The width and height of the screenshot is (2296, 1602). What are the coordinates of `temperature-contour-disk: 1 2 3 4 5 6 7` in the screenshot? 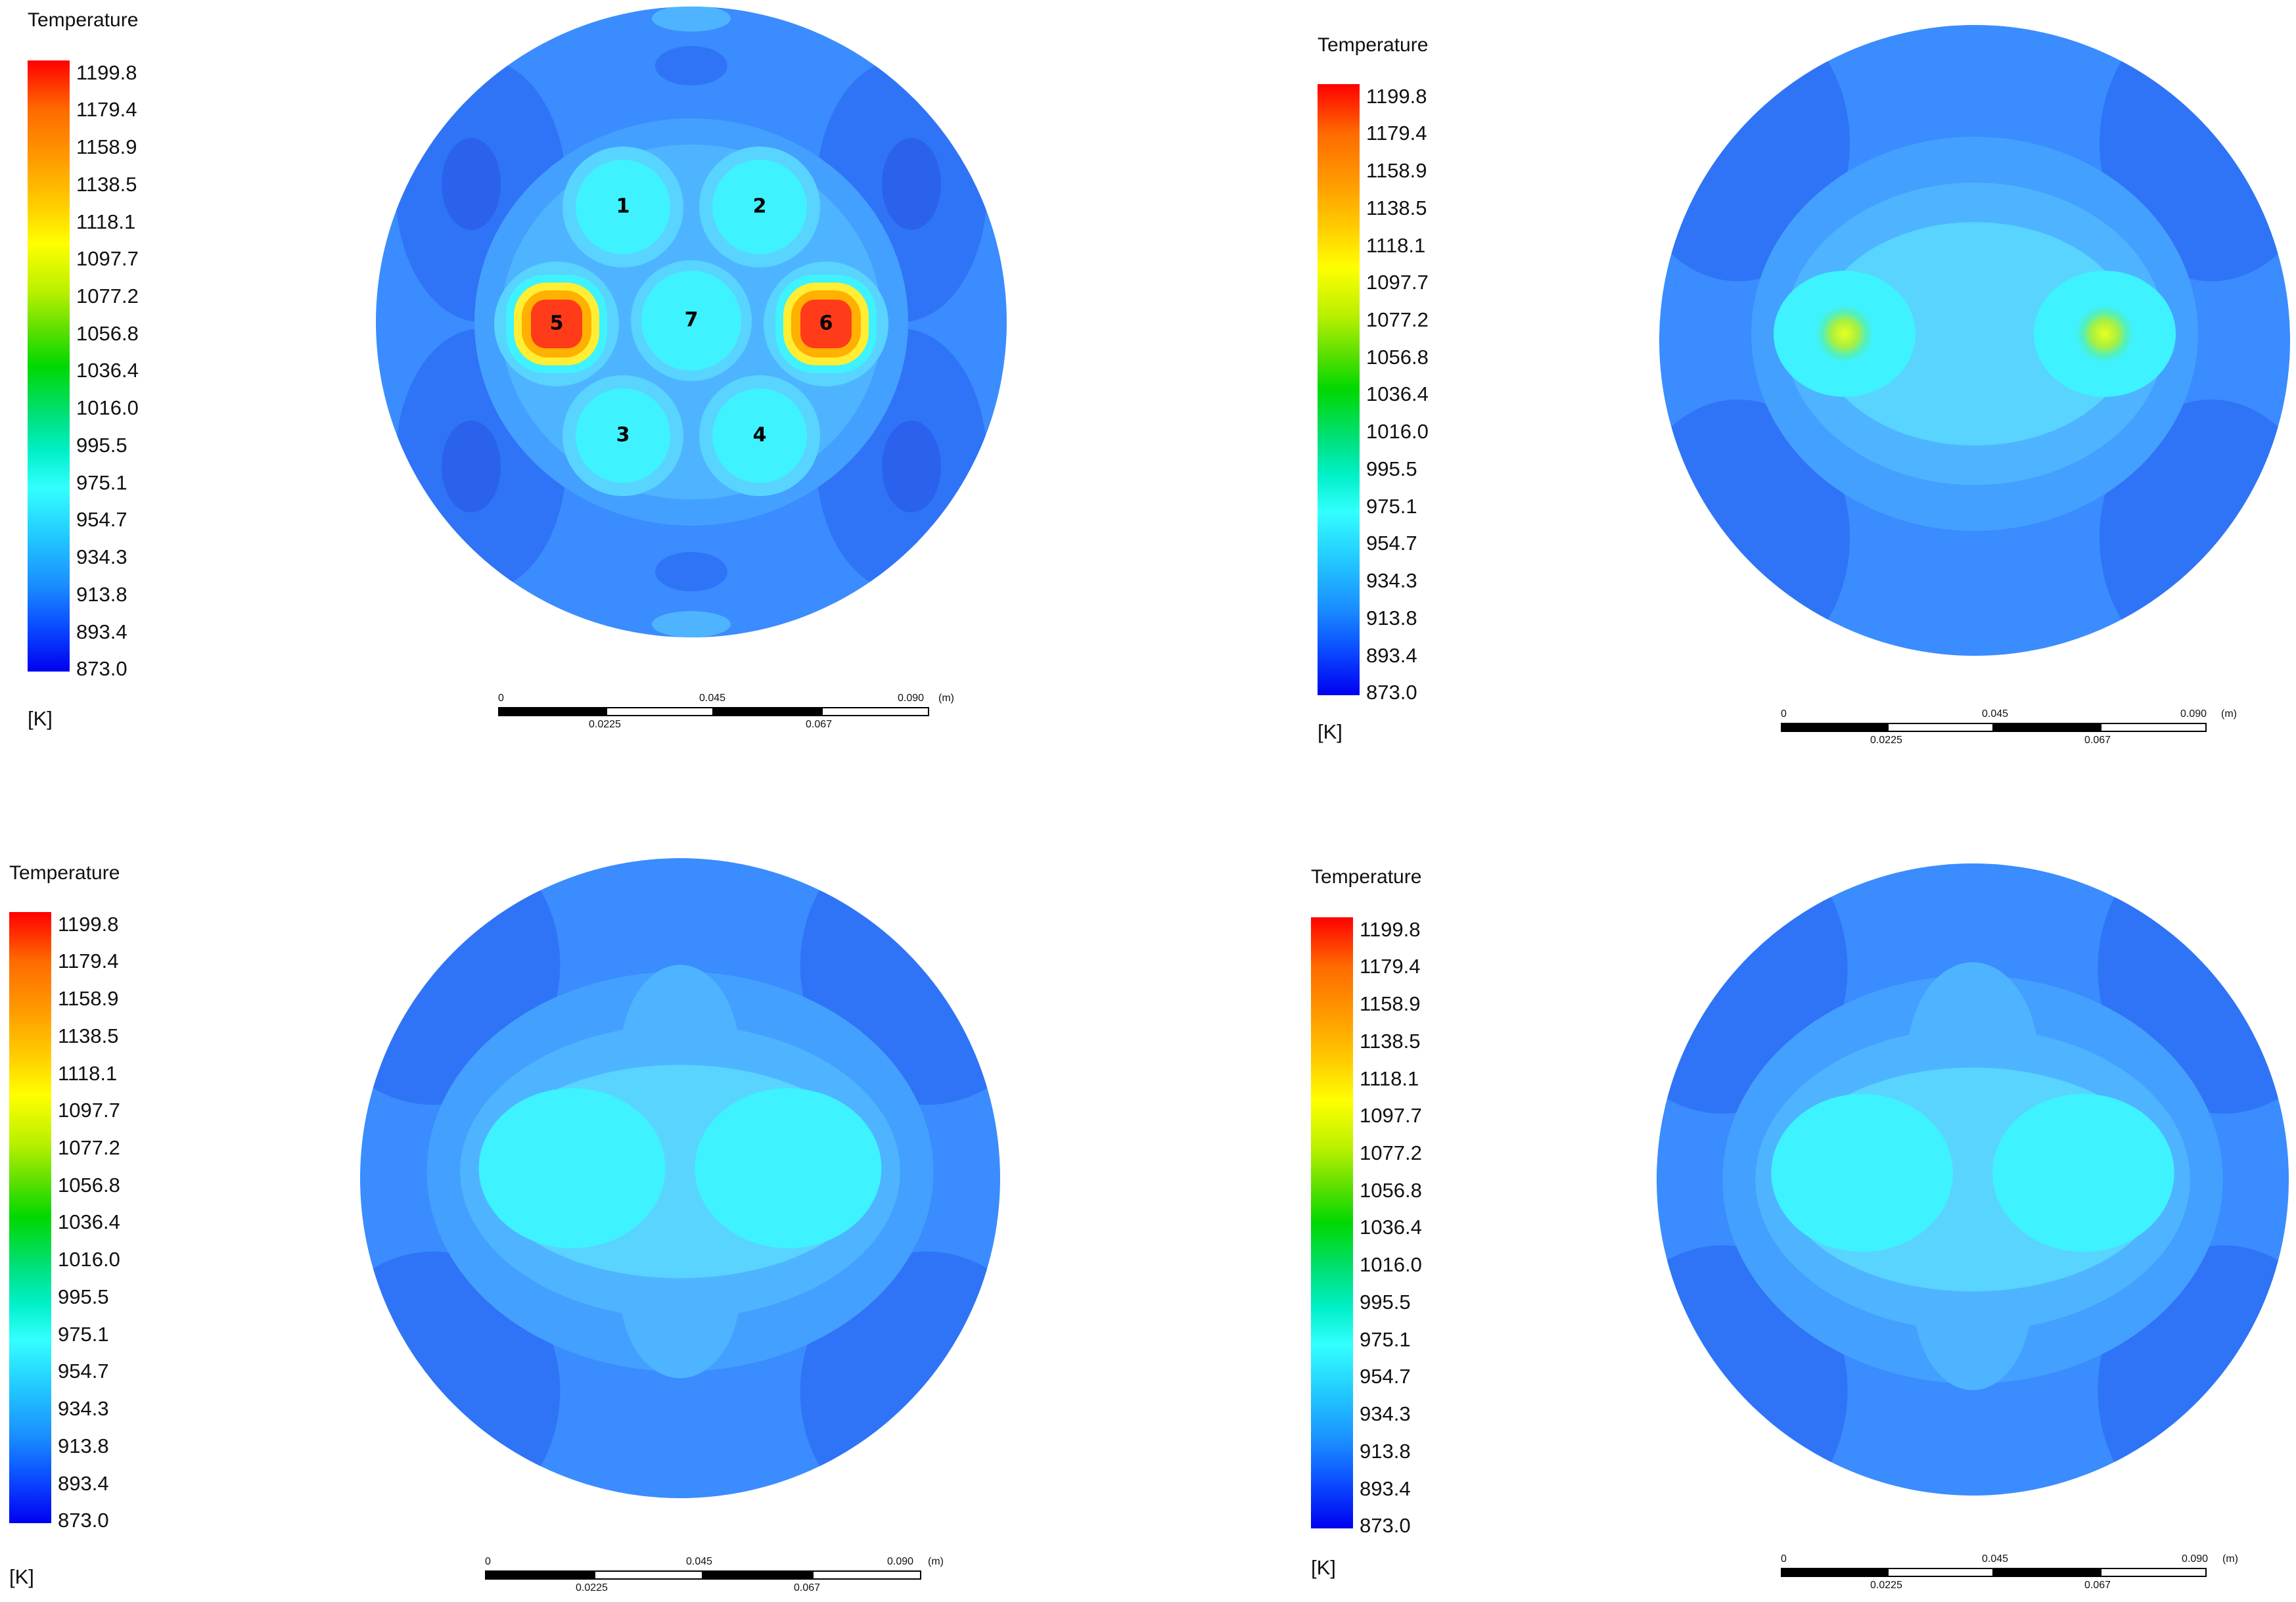 It's located at (691, 322).